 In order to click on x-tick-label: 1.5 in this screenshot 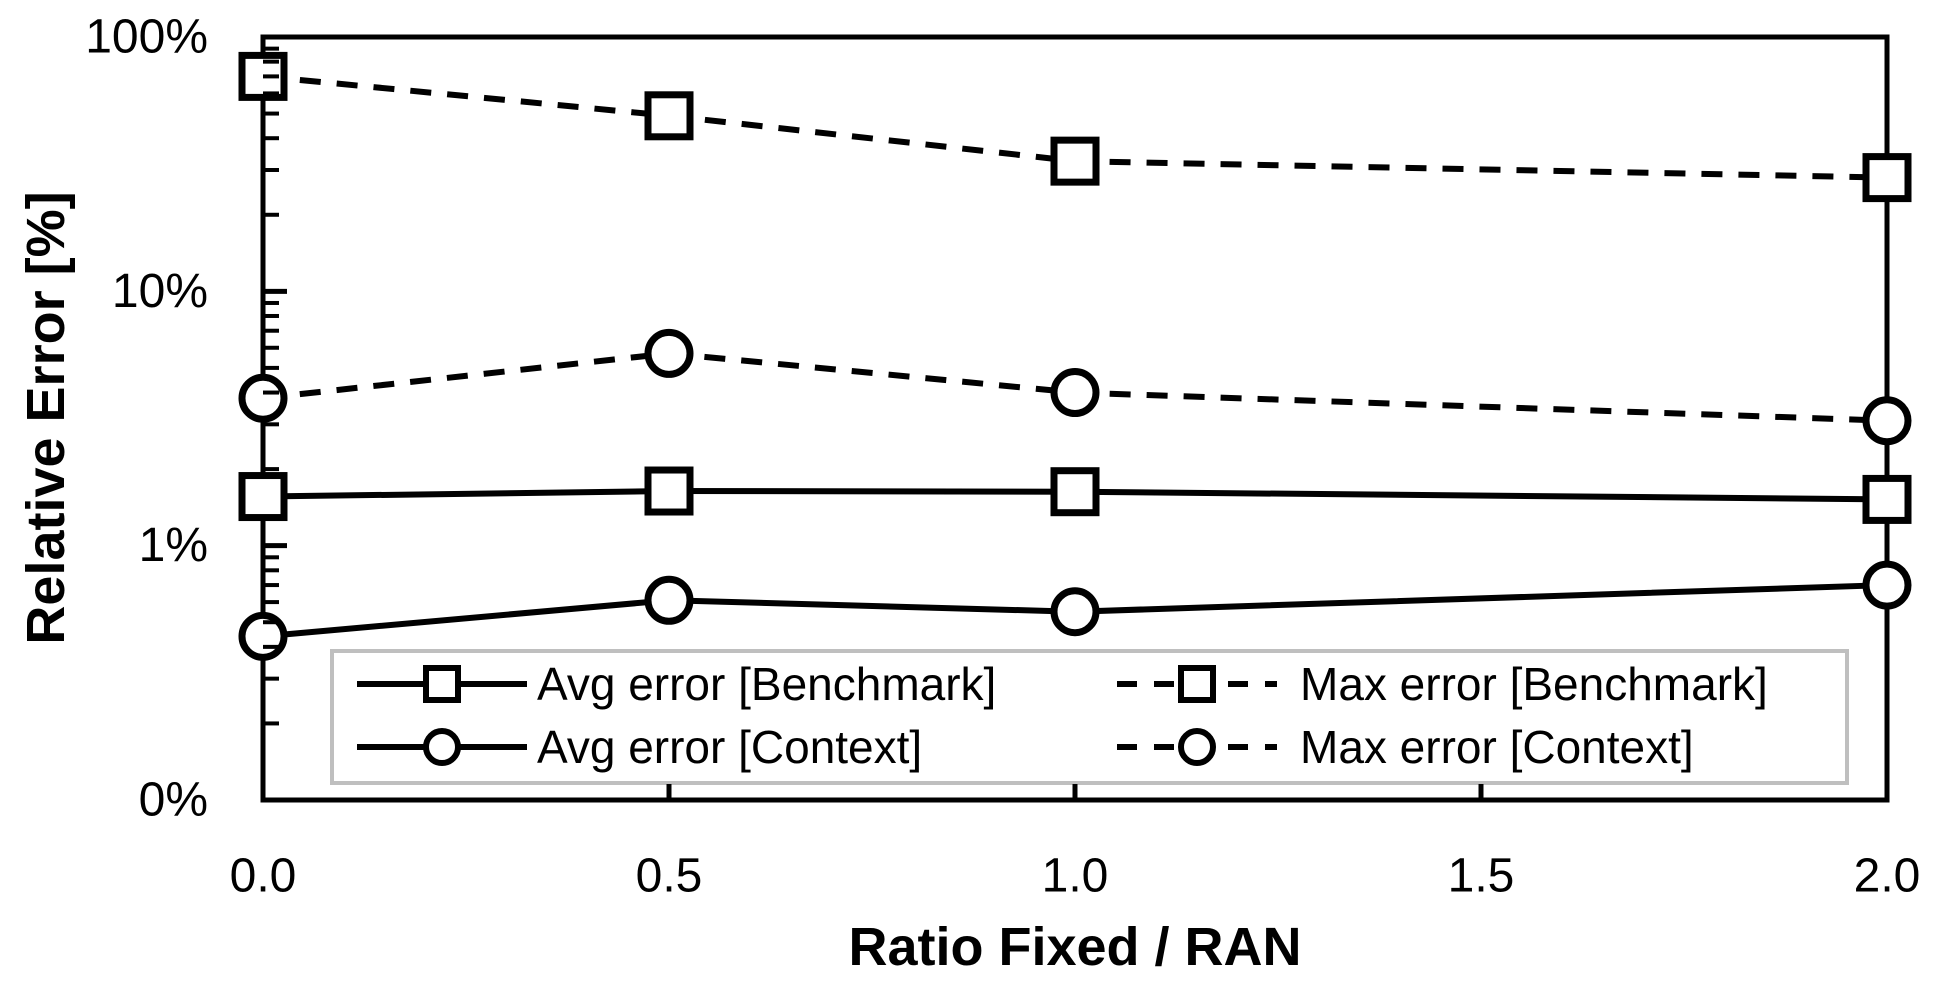, I will do `click(1481, 876)`.